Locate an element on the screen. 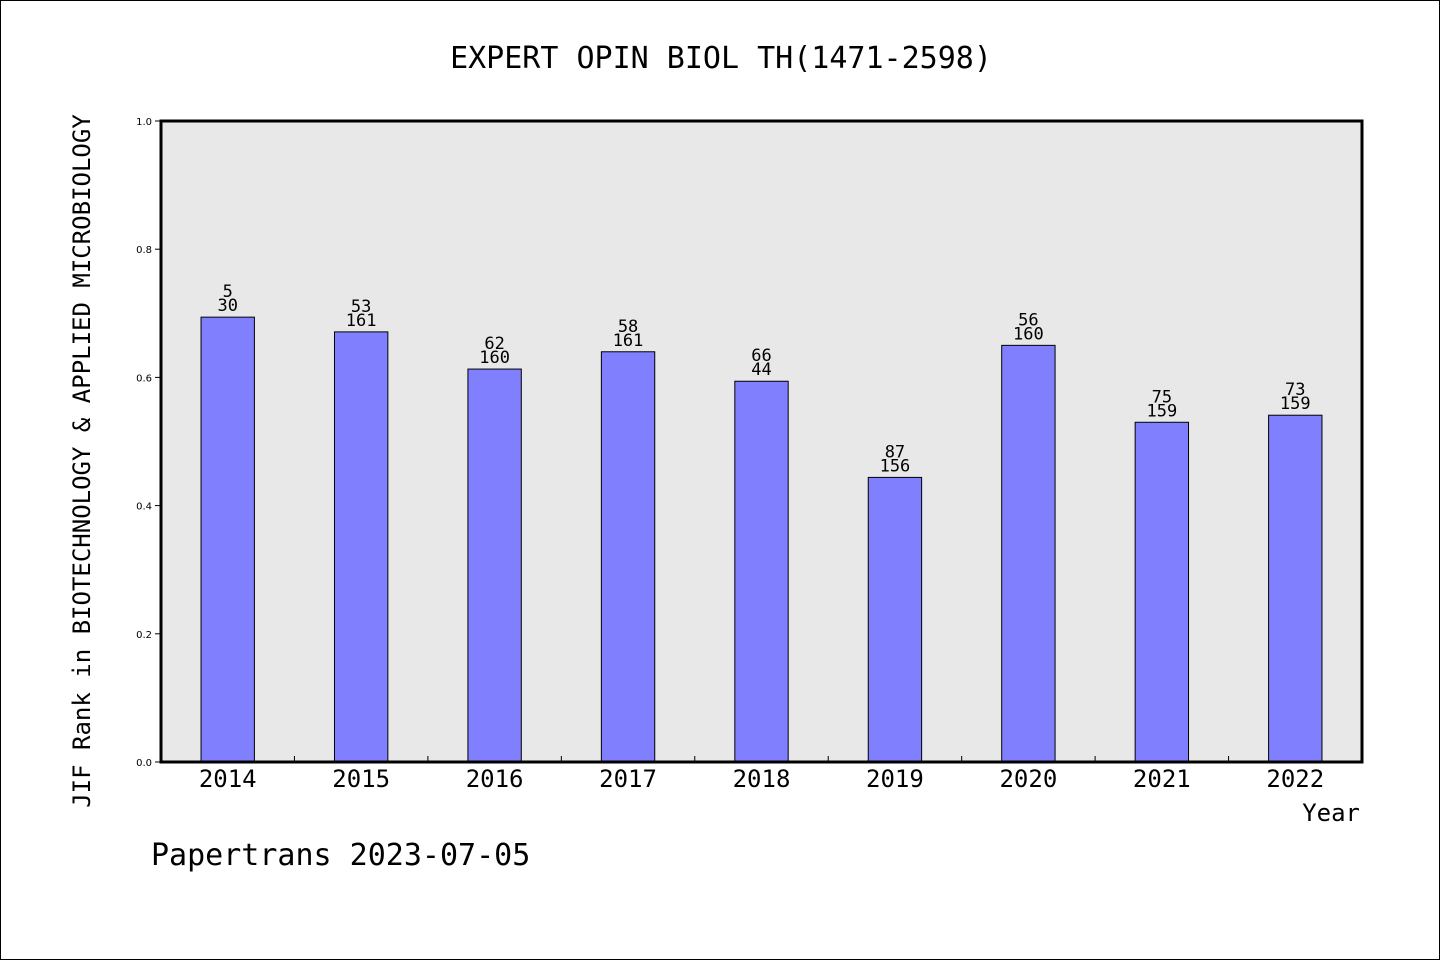 The image size is (1440, 961). x-tick-label: 2020 is located at coordinates (1028, 779).